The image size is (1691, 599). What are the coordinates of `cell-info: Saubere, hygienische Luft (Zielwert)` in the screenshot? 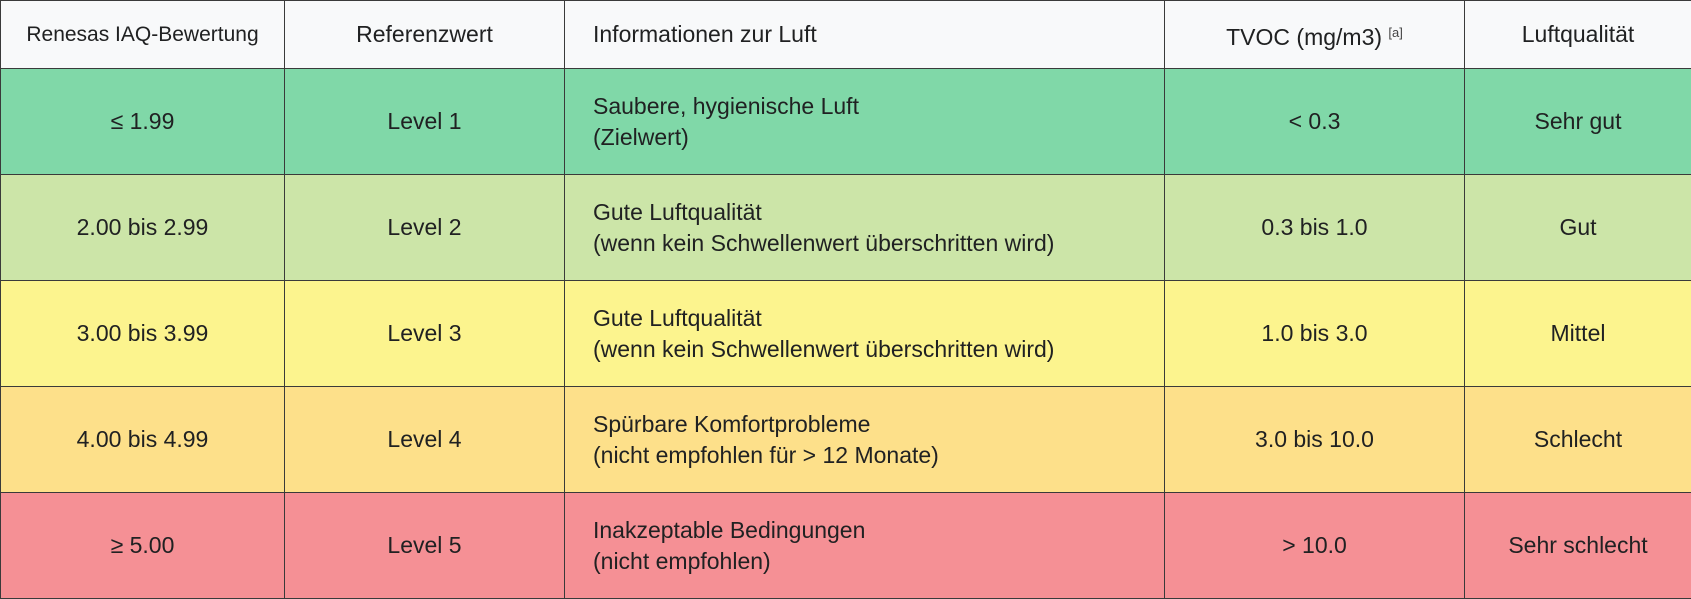 It's located at (865, 122).